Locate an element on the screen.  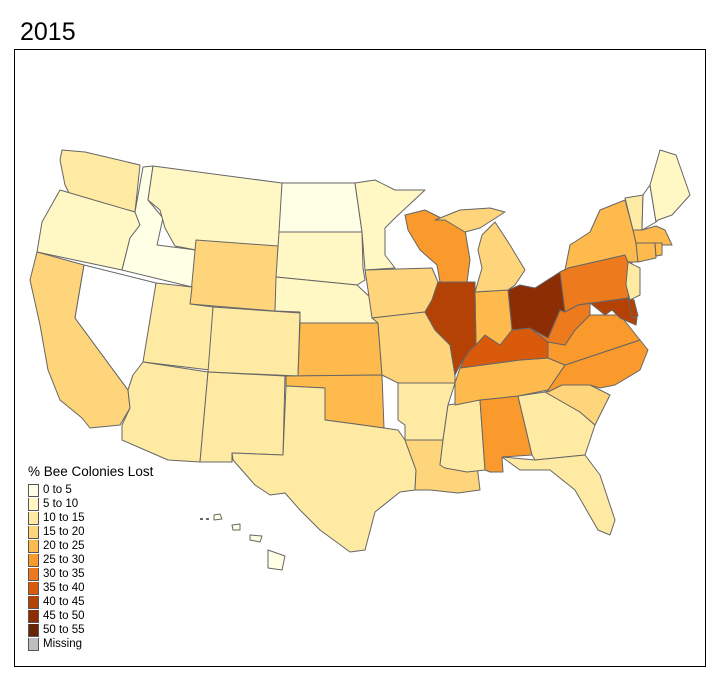
legend-item: 5 to 10 is located at coordinates (90, 504).